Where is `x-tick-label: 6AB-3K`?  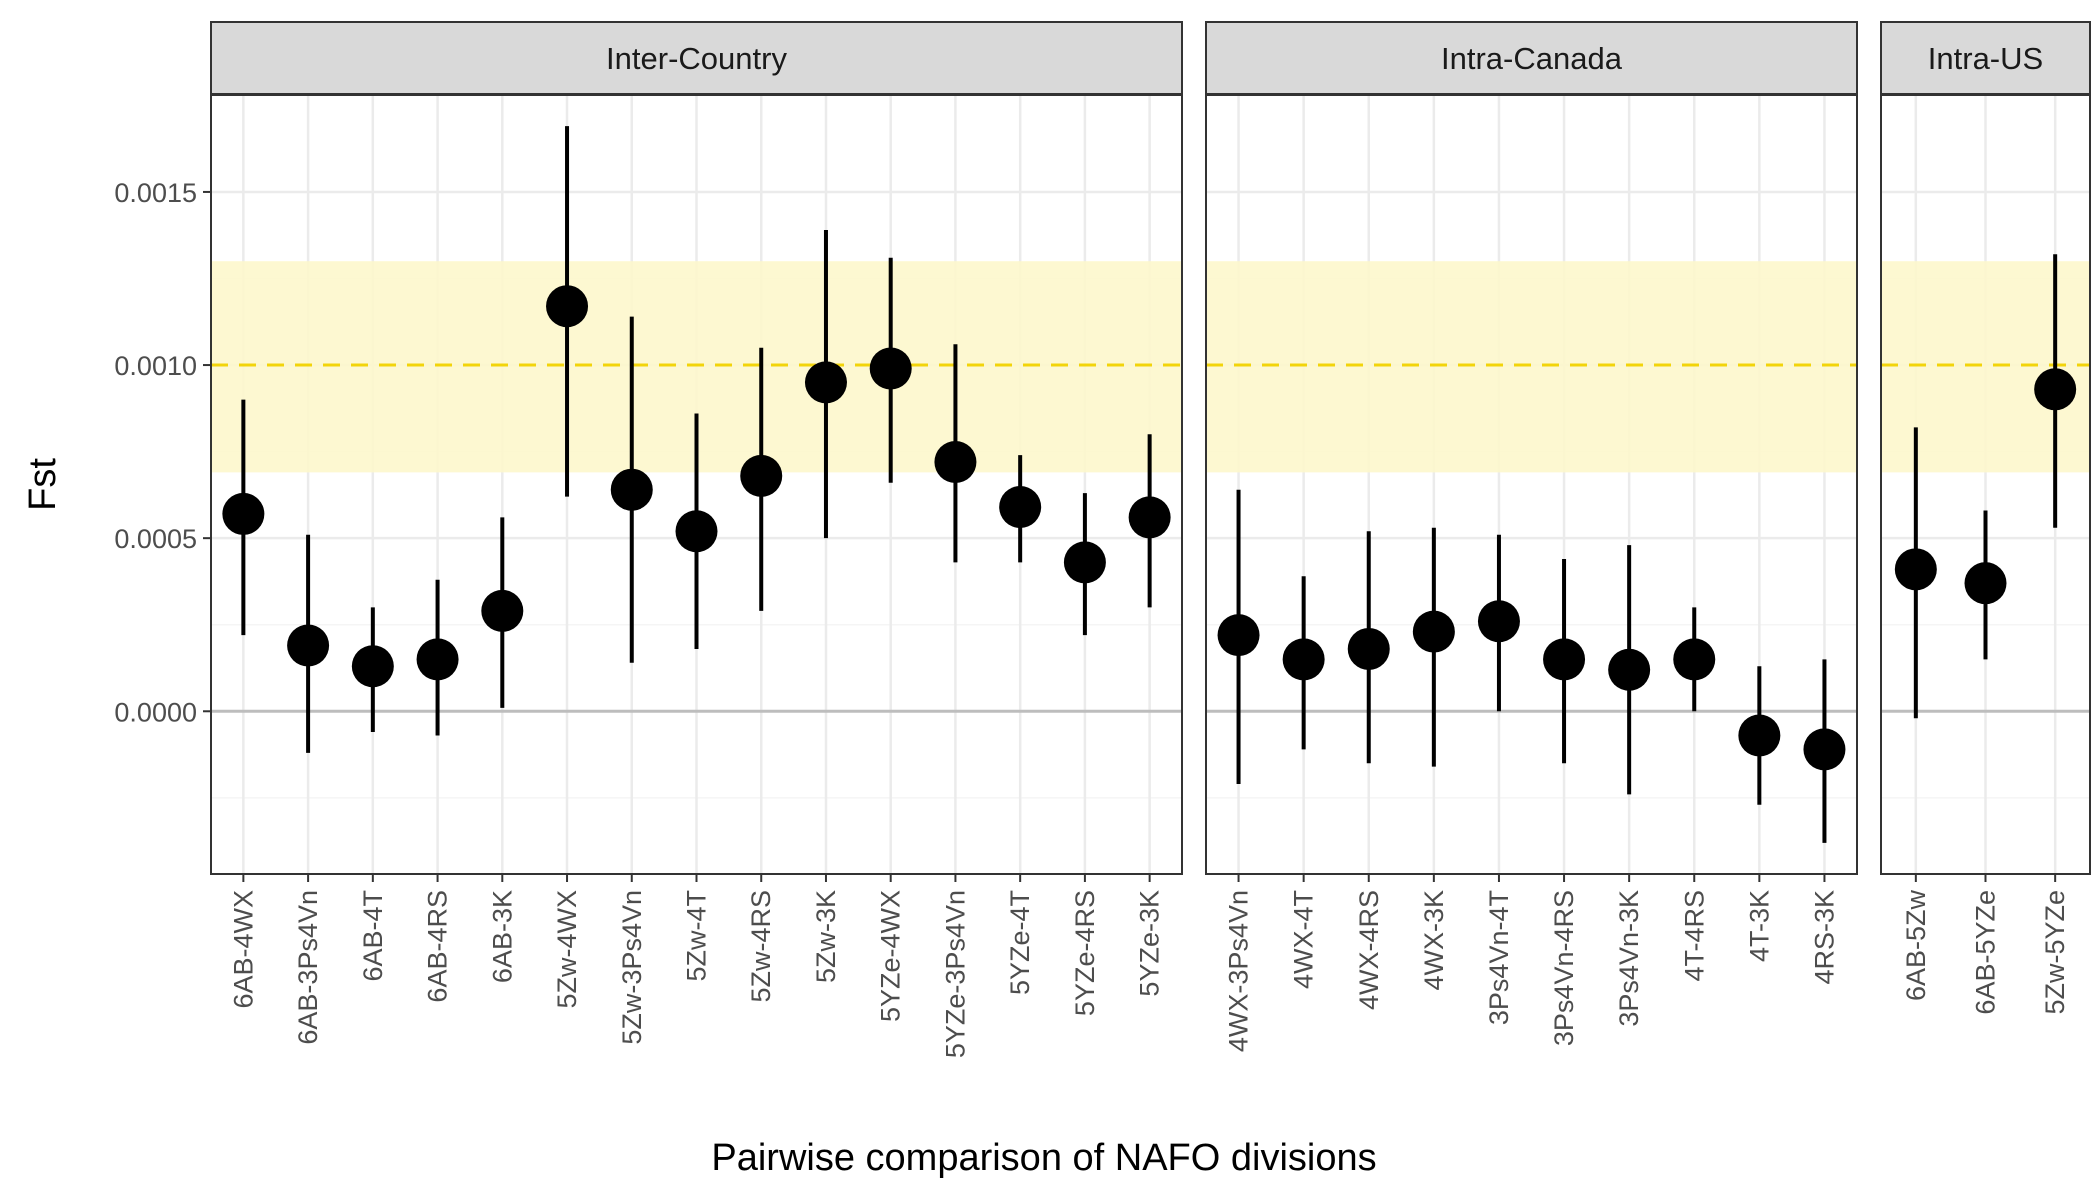
x-tick-label: 6AB-3K is located at coordinates (502, 936).